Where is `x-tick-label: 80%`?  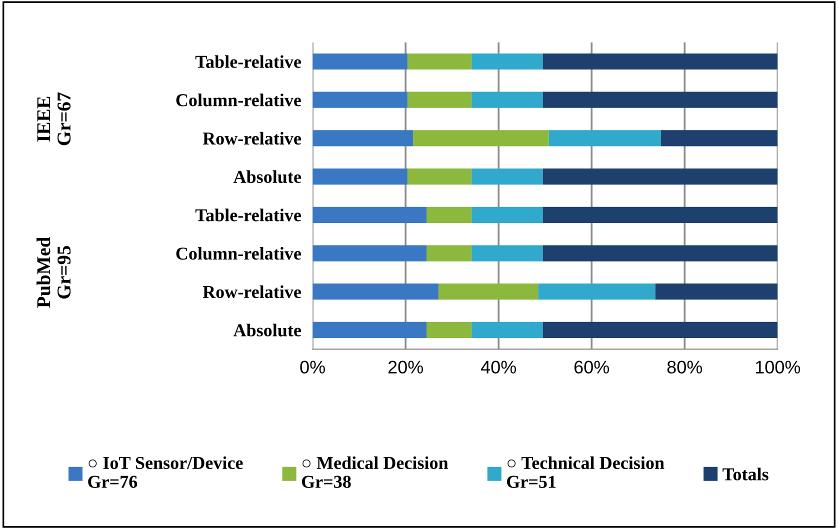
x-tick-label: 80% is located at coordinates (684, 367).